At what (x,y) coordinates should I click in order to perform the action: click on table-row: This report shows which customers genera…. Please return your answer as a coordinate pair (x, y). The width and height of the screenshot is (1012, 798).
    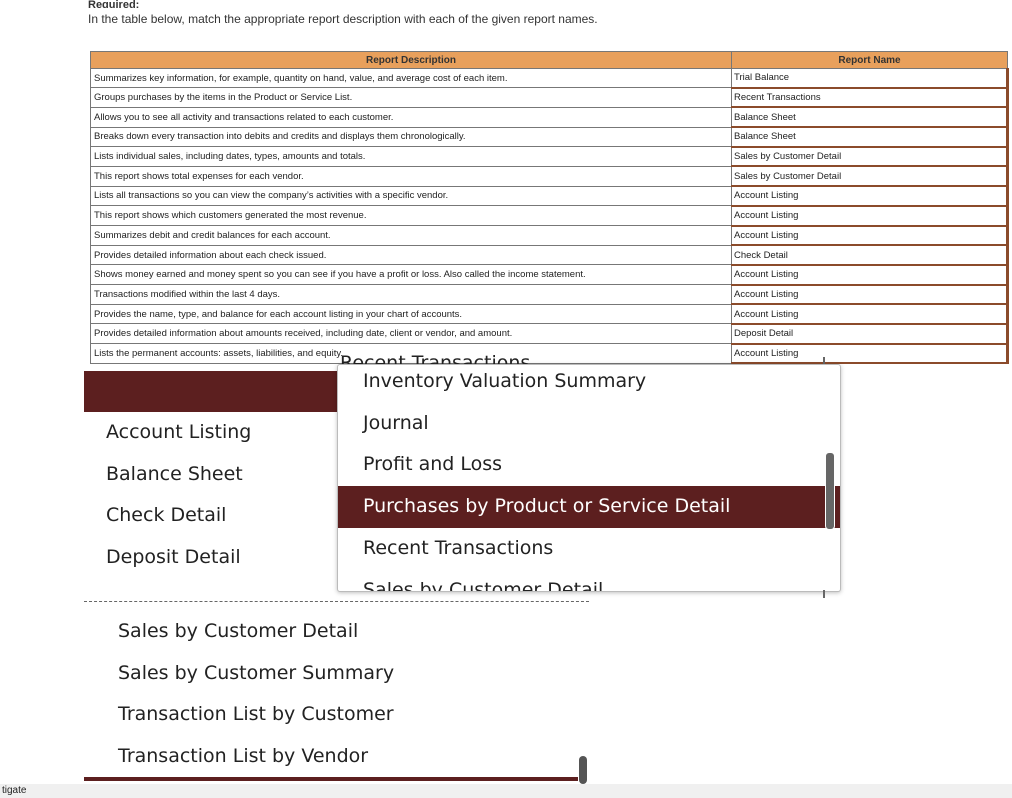
    Looking at the image, I should click on (549, 216).